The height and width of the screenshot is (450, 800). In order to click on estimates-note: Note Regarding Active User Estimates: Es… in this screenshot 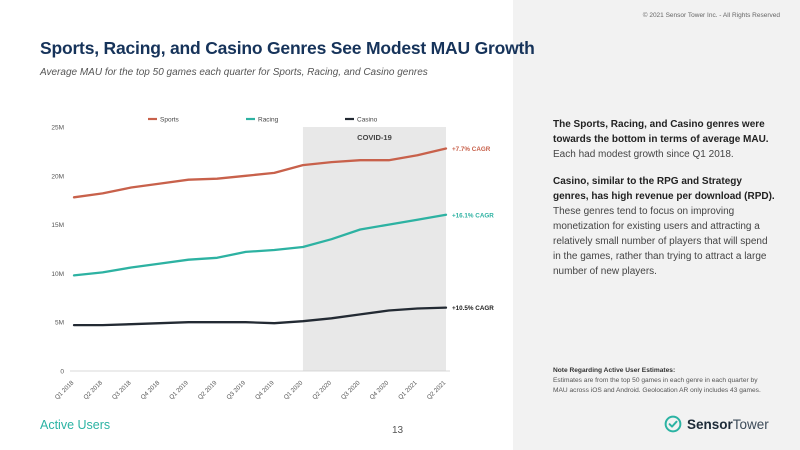, I will do `click(660, 381)`.